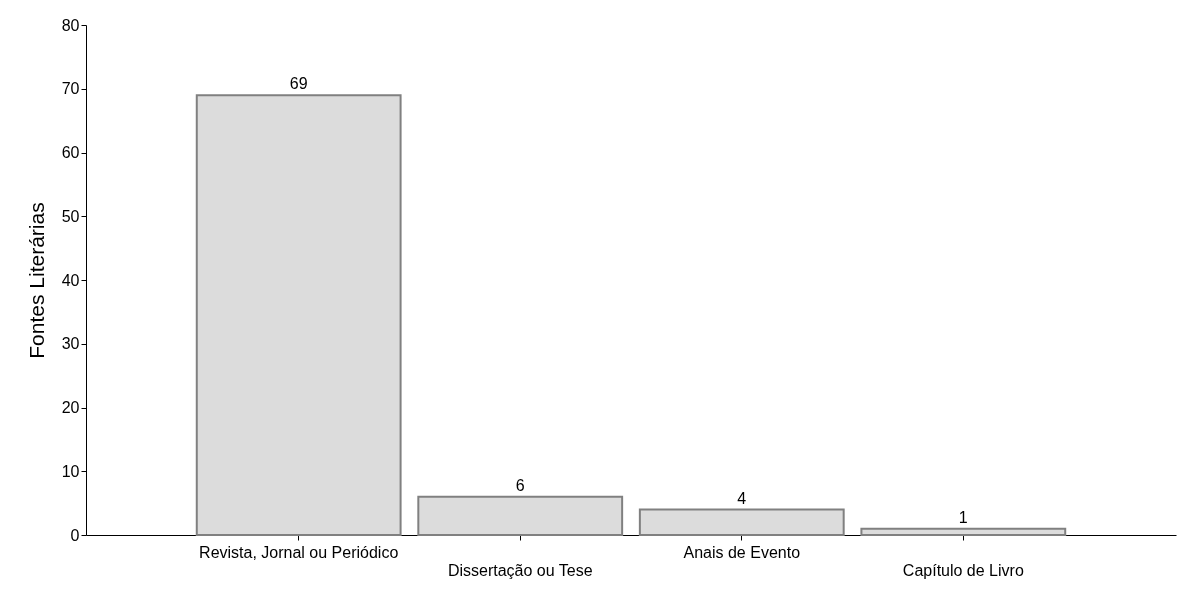 This screenshot has height=593, width=1186. I want to click on data-label: 1, so click(963, 517).